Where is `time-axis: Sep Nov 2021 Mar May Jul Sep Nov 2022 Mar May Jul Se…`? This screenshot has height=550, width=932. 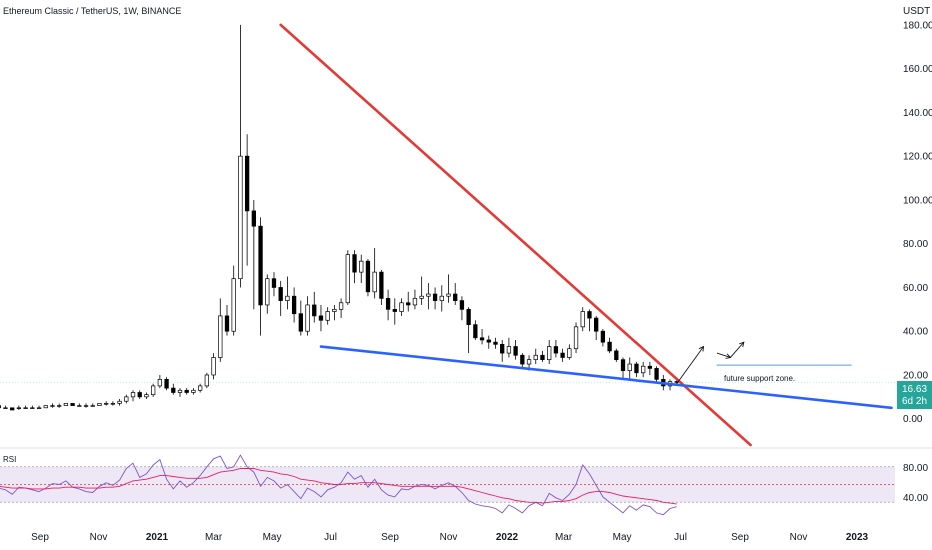 time-axis: Sep Nov 2021 Mar May Jul Sep Nov 2022 Mar May Jul Se… is located at coordinates (449, 537).